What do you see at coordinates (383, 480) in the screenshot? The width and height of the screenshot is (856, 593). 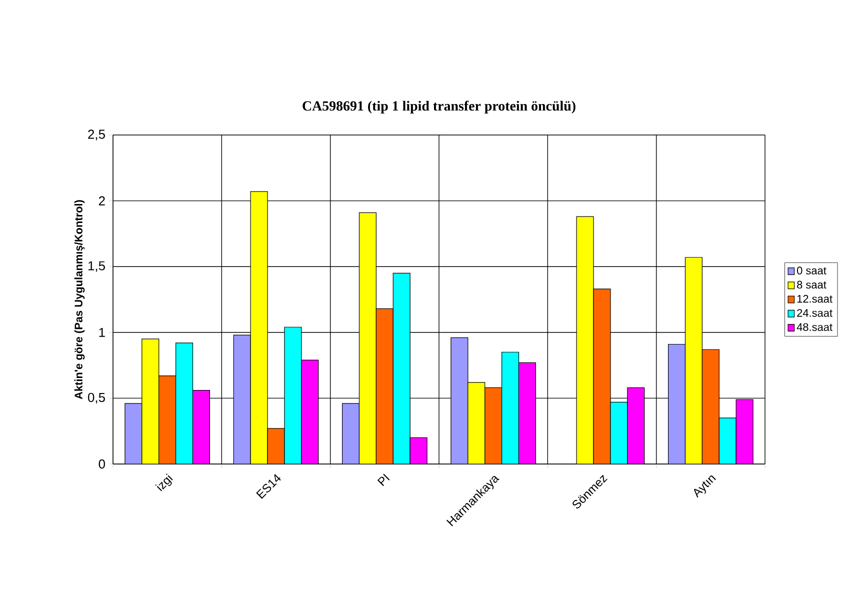 I see `x-tick-label: PI` at bounding box center [383, 480].